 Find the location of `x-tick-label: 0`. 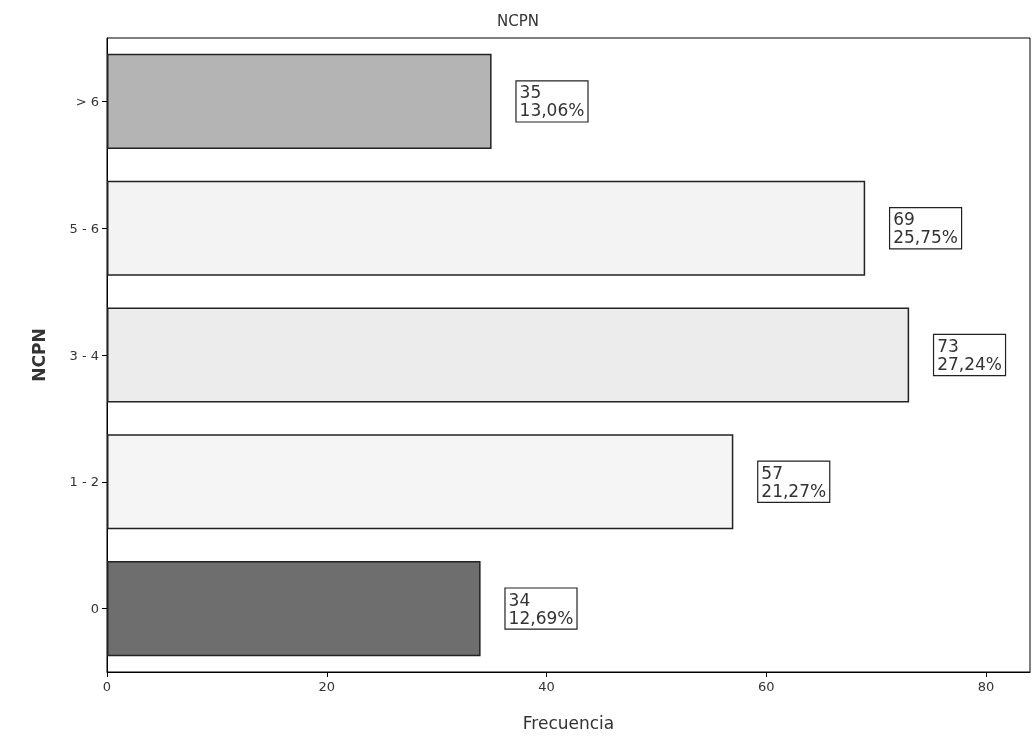

x-tick-label: 0 is located at coordinates (107, 686).